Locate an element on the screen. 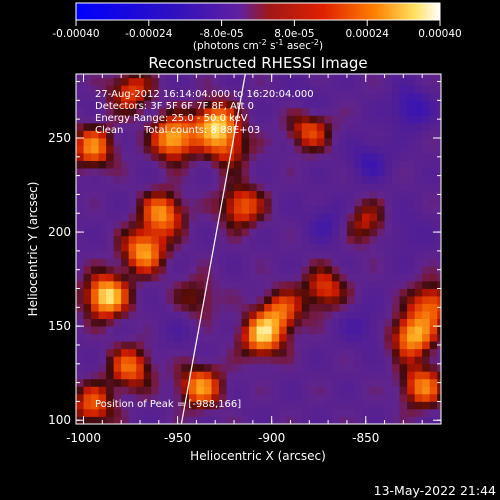  colorbar-gradient is located at coordinates (258, 11).